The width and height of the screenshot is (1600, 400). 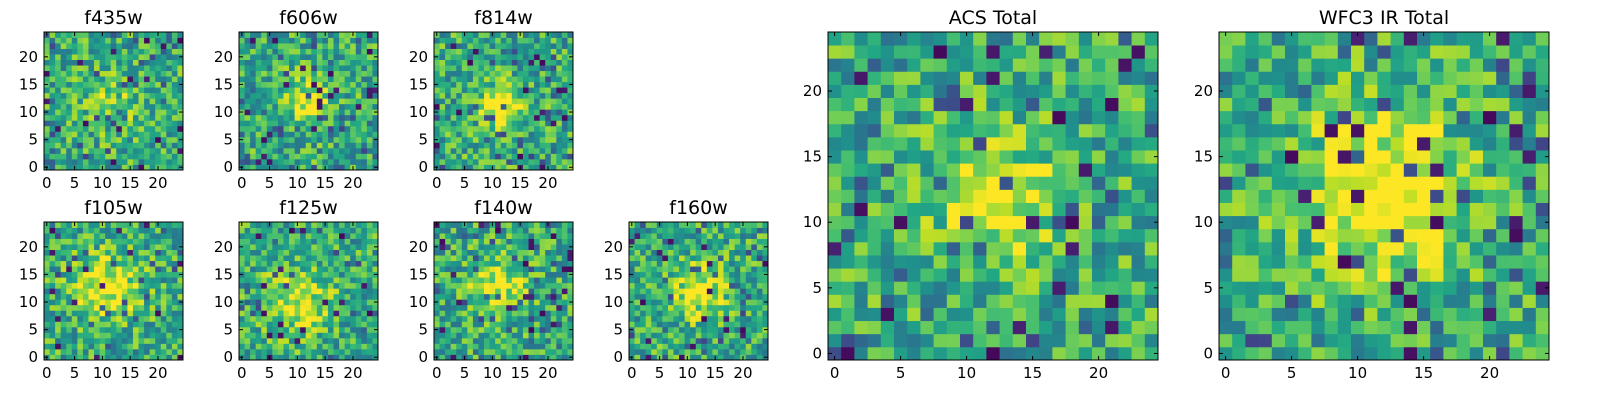 I want to click on y-tick-label: 0, so click(x=423, y=167).